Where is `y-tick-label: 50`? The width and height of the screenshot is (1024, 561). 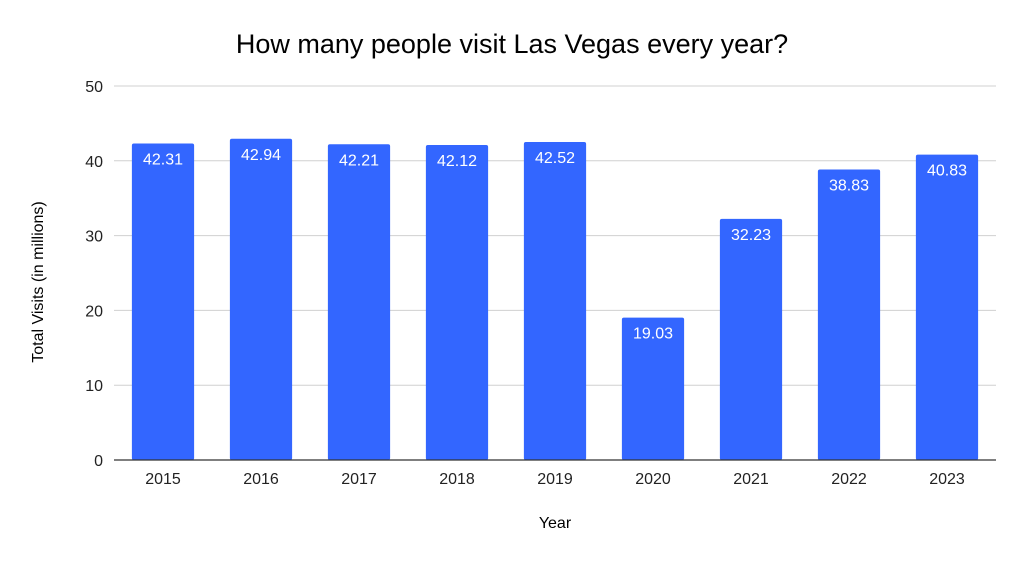 y-tick-label: 50 is located at coordinates (94, 87).